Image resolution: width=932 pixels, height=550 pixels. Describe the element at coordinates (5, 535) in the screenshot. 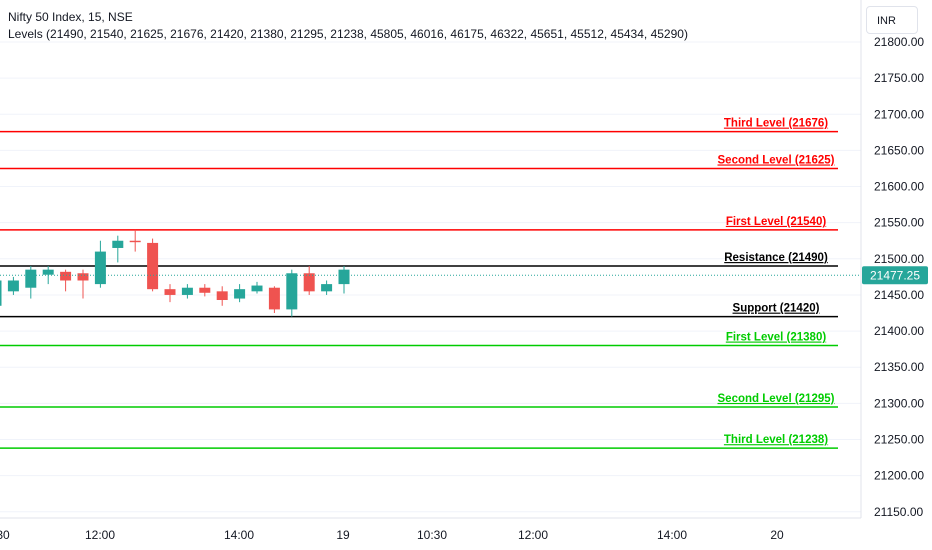

I see `time-tick-label: 30` at that location.